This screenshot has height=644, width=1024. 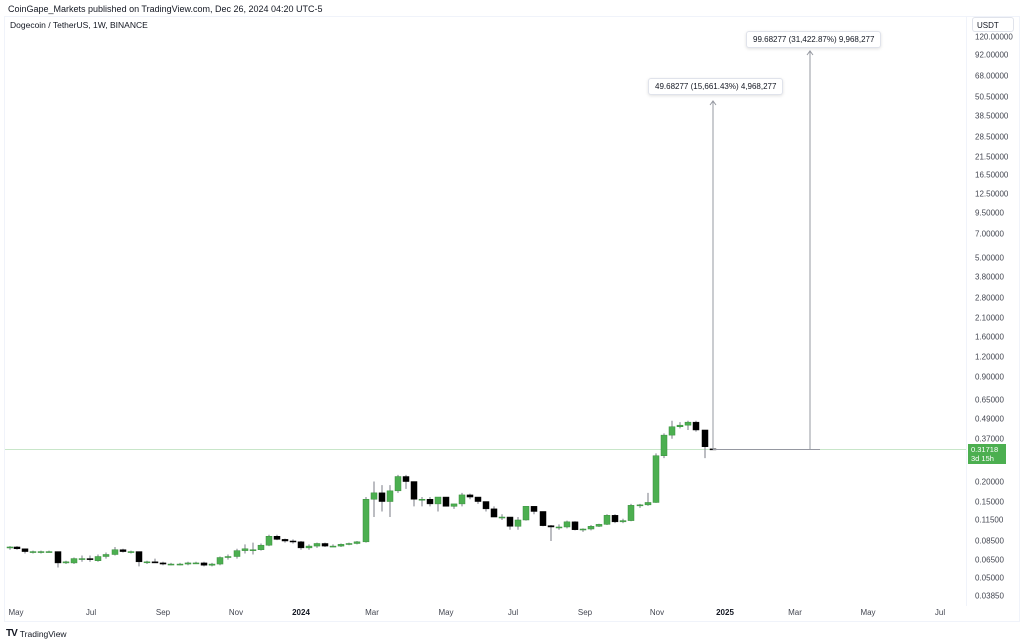 What do you see at coordinates (985, 449) in the screenshot?
I see `current-price-value: 0.31718` at bounding box center [985, 449].